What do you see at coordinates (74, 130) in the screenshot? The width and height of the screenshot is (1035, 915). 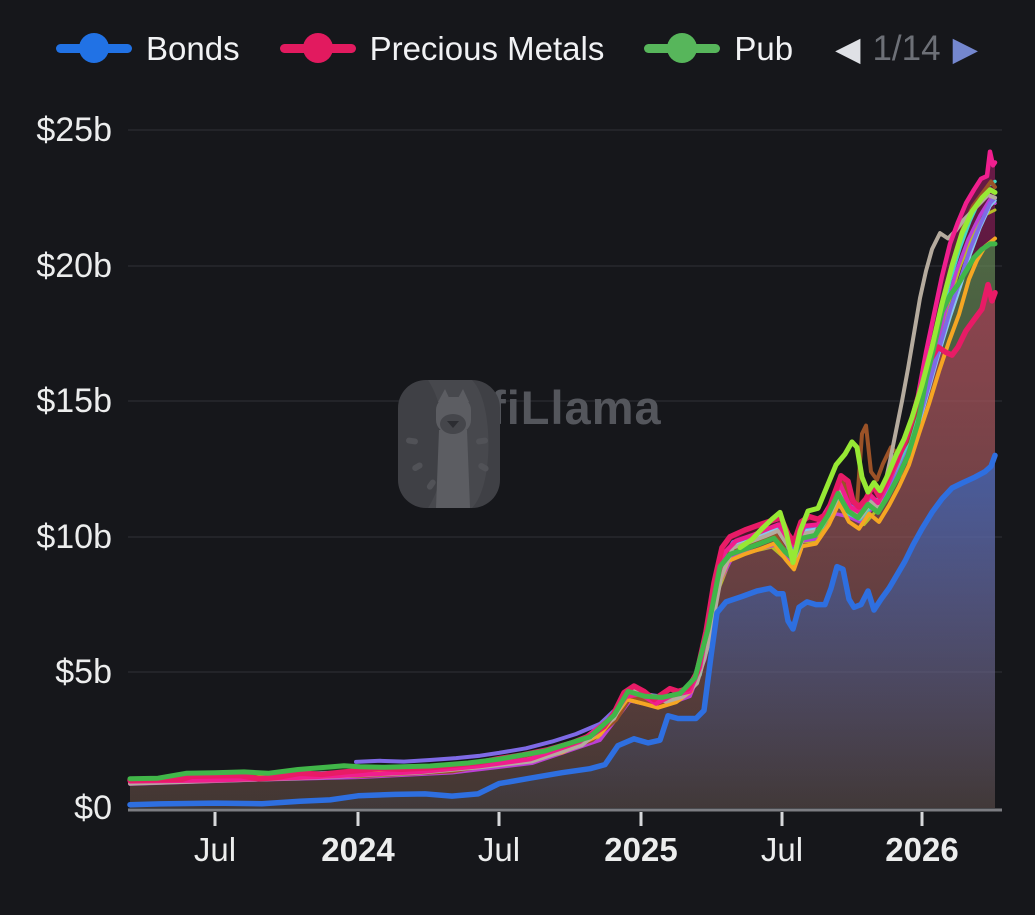 I see `y-axis-label: $25b` at bounding box center [74, 130].